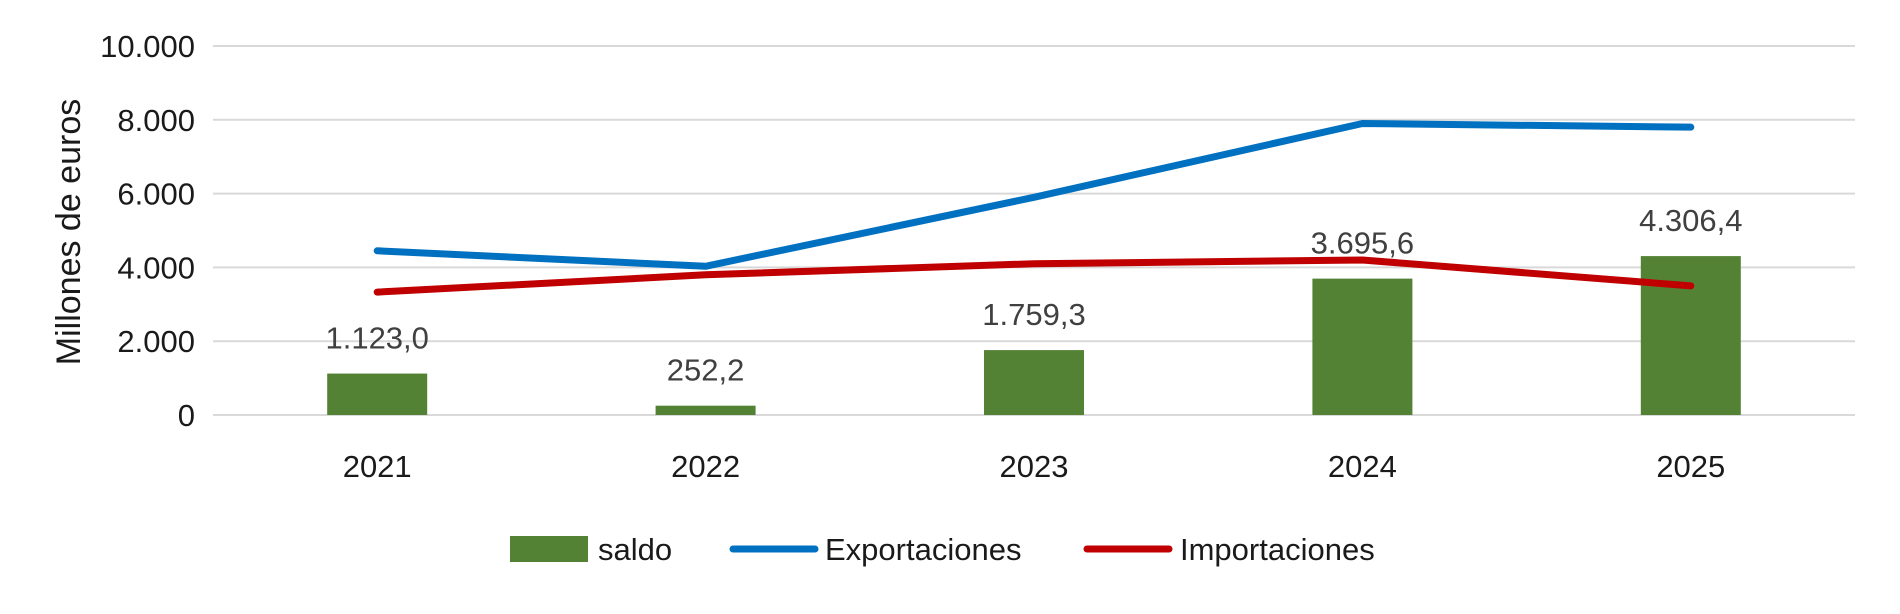 This screenshot has width=1900, height=614. I want to click on y-axis-ticks: 0 2.000 4.000 6.000 8.000 10.000, so click(147, 231).